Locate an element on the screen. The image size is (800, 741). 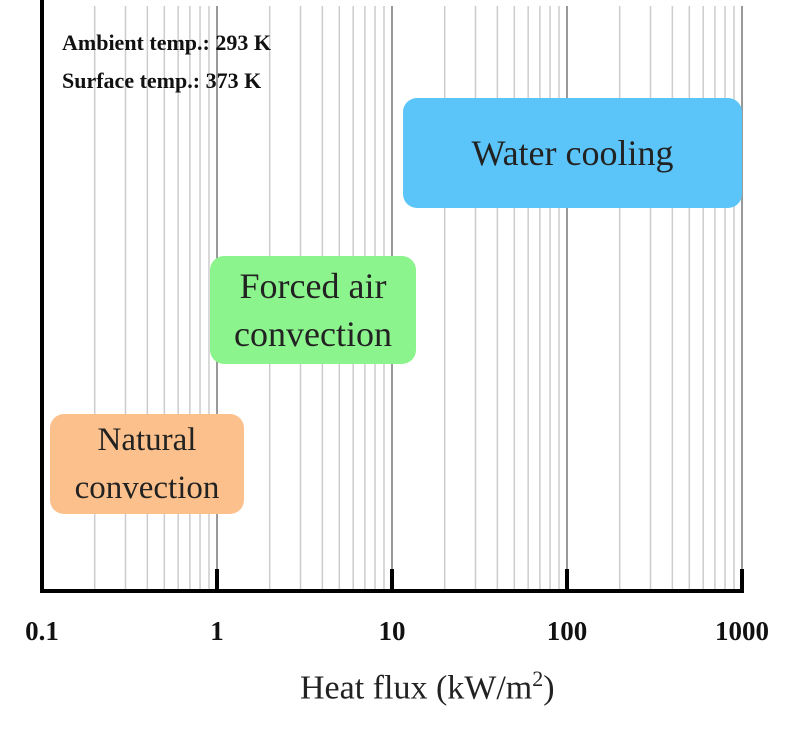
x-tick-label: 1 is located at coordinates (217, 631).